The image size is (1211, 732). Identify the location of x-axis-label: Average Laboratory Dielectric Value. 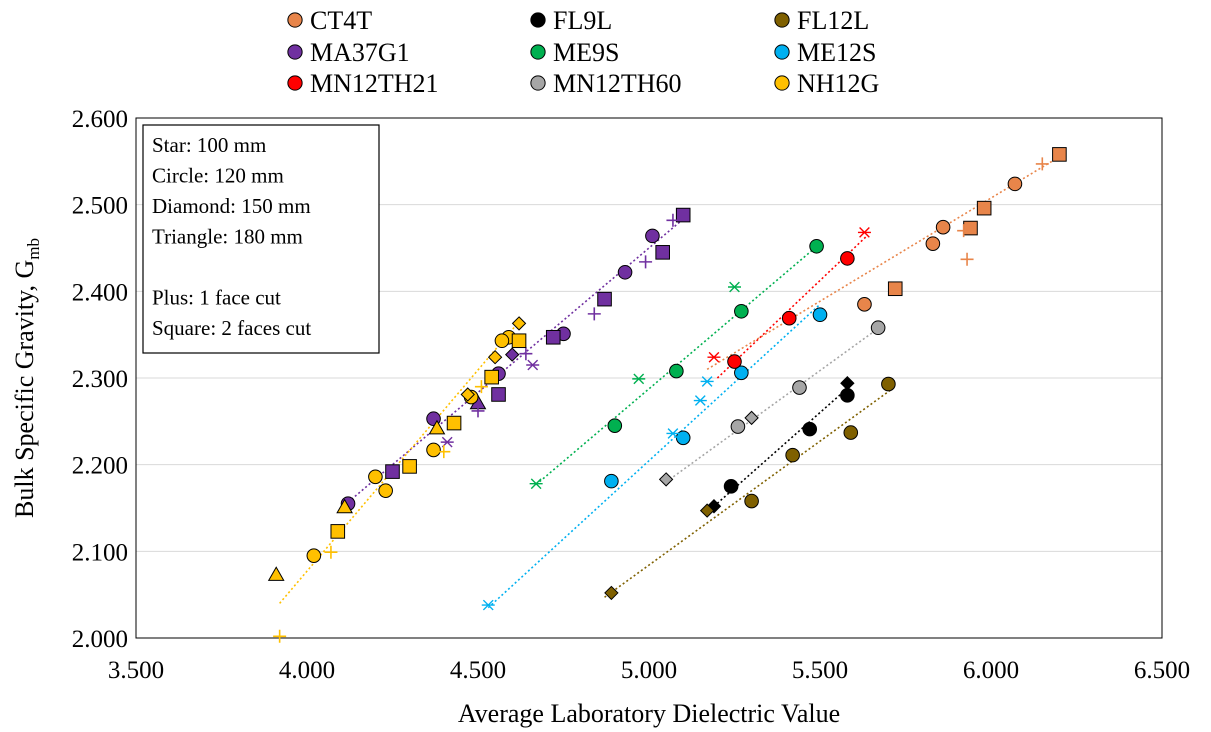
(649, 713).